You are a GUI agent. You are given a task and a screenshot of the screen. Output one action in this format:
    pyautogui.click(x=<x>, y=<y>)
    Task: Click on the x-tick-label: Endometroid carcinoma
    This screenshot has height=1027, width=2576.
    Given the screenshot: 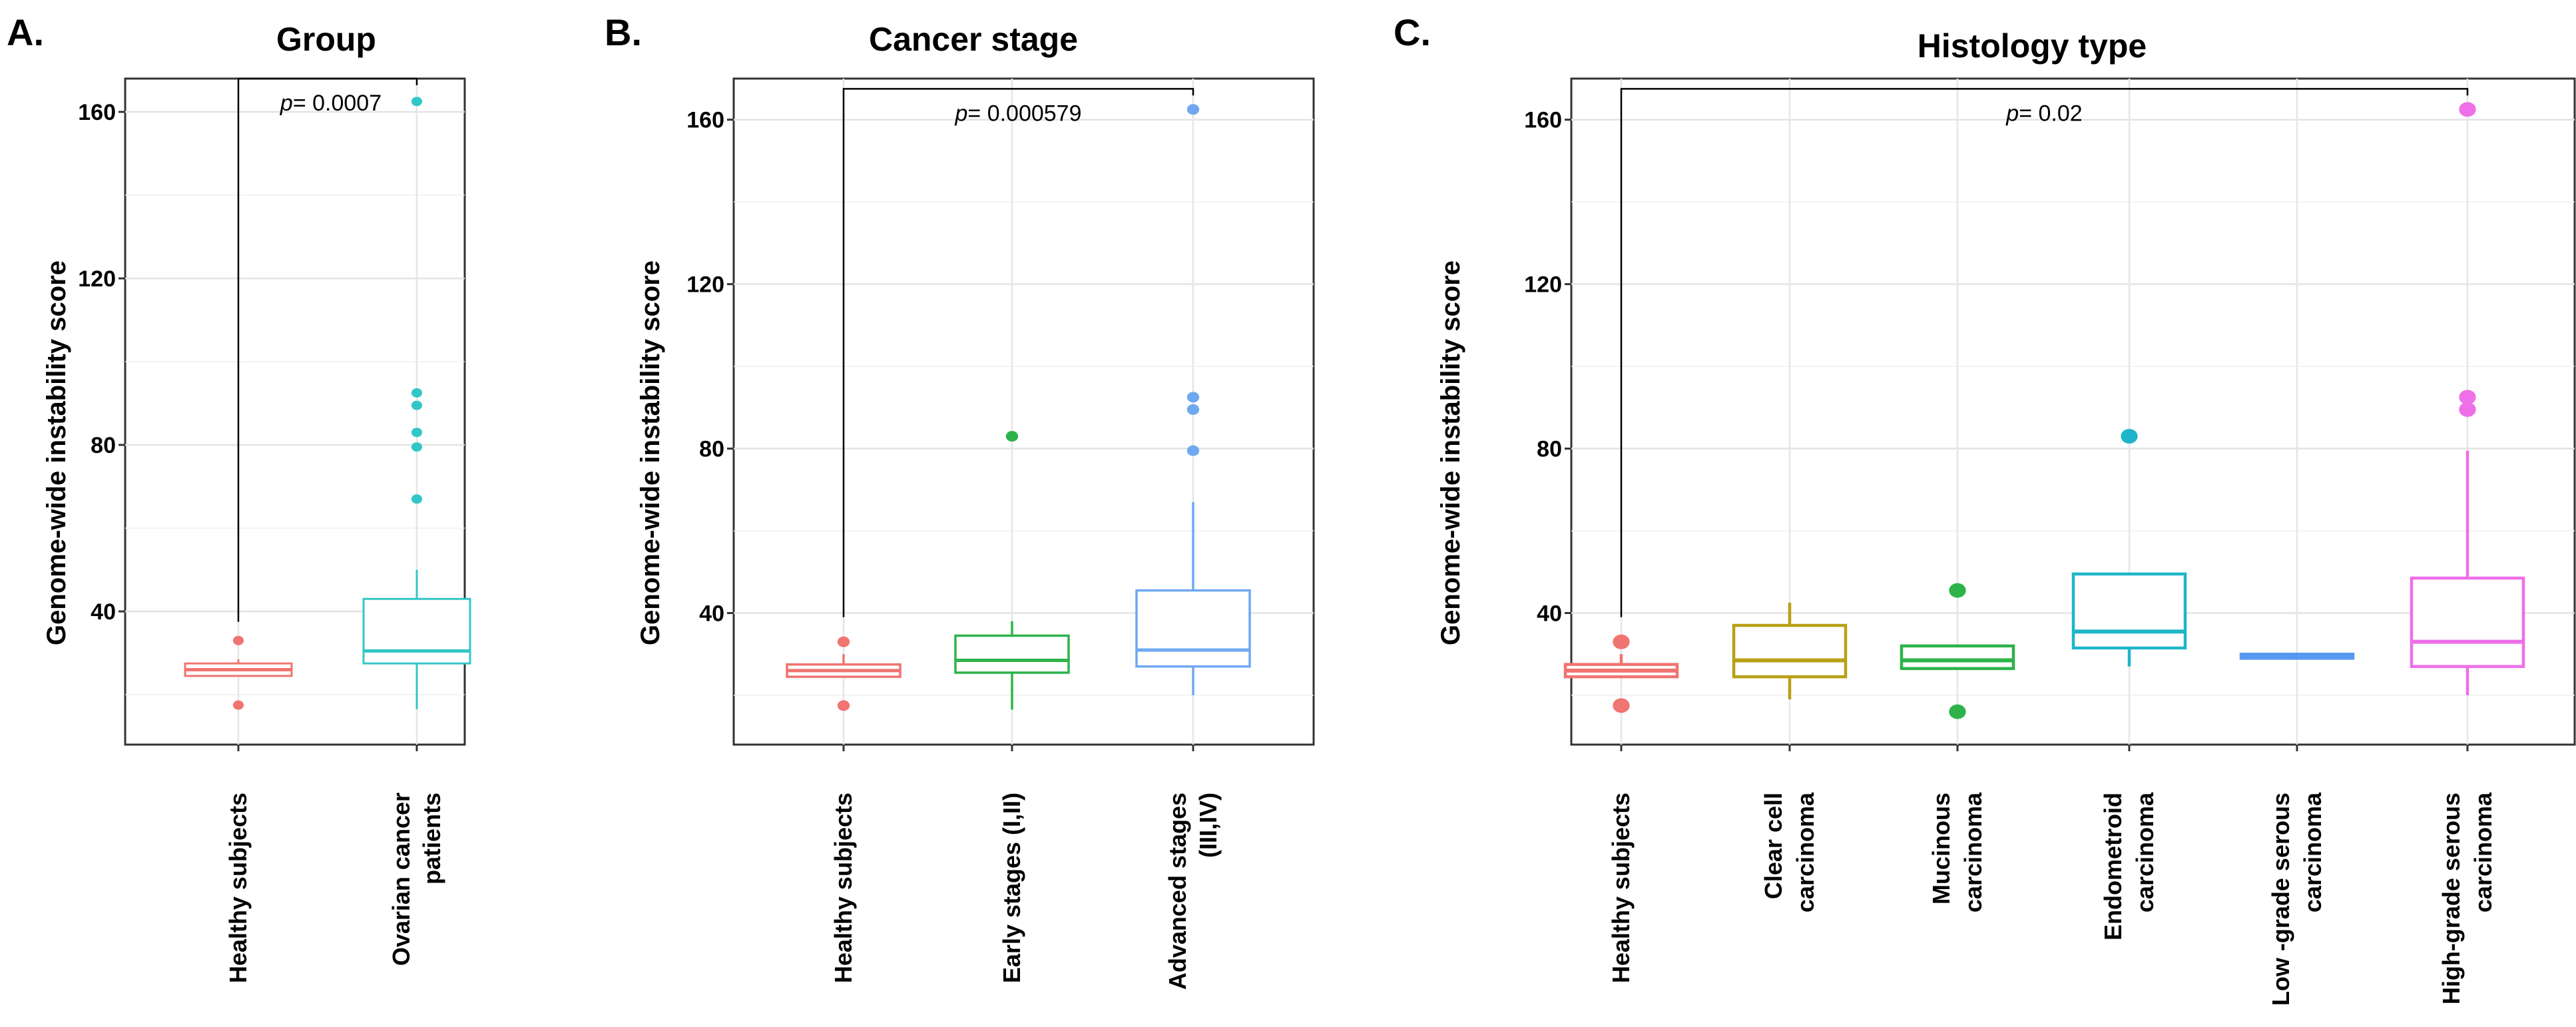 What is the action you would take?
    pyautogui.click(x=2129, y=866)
    